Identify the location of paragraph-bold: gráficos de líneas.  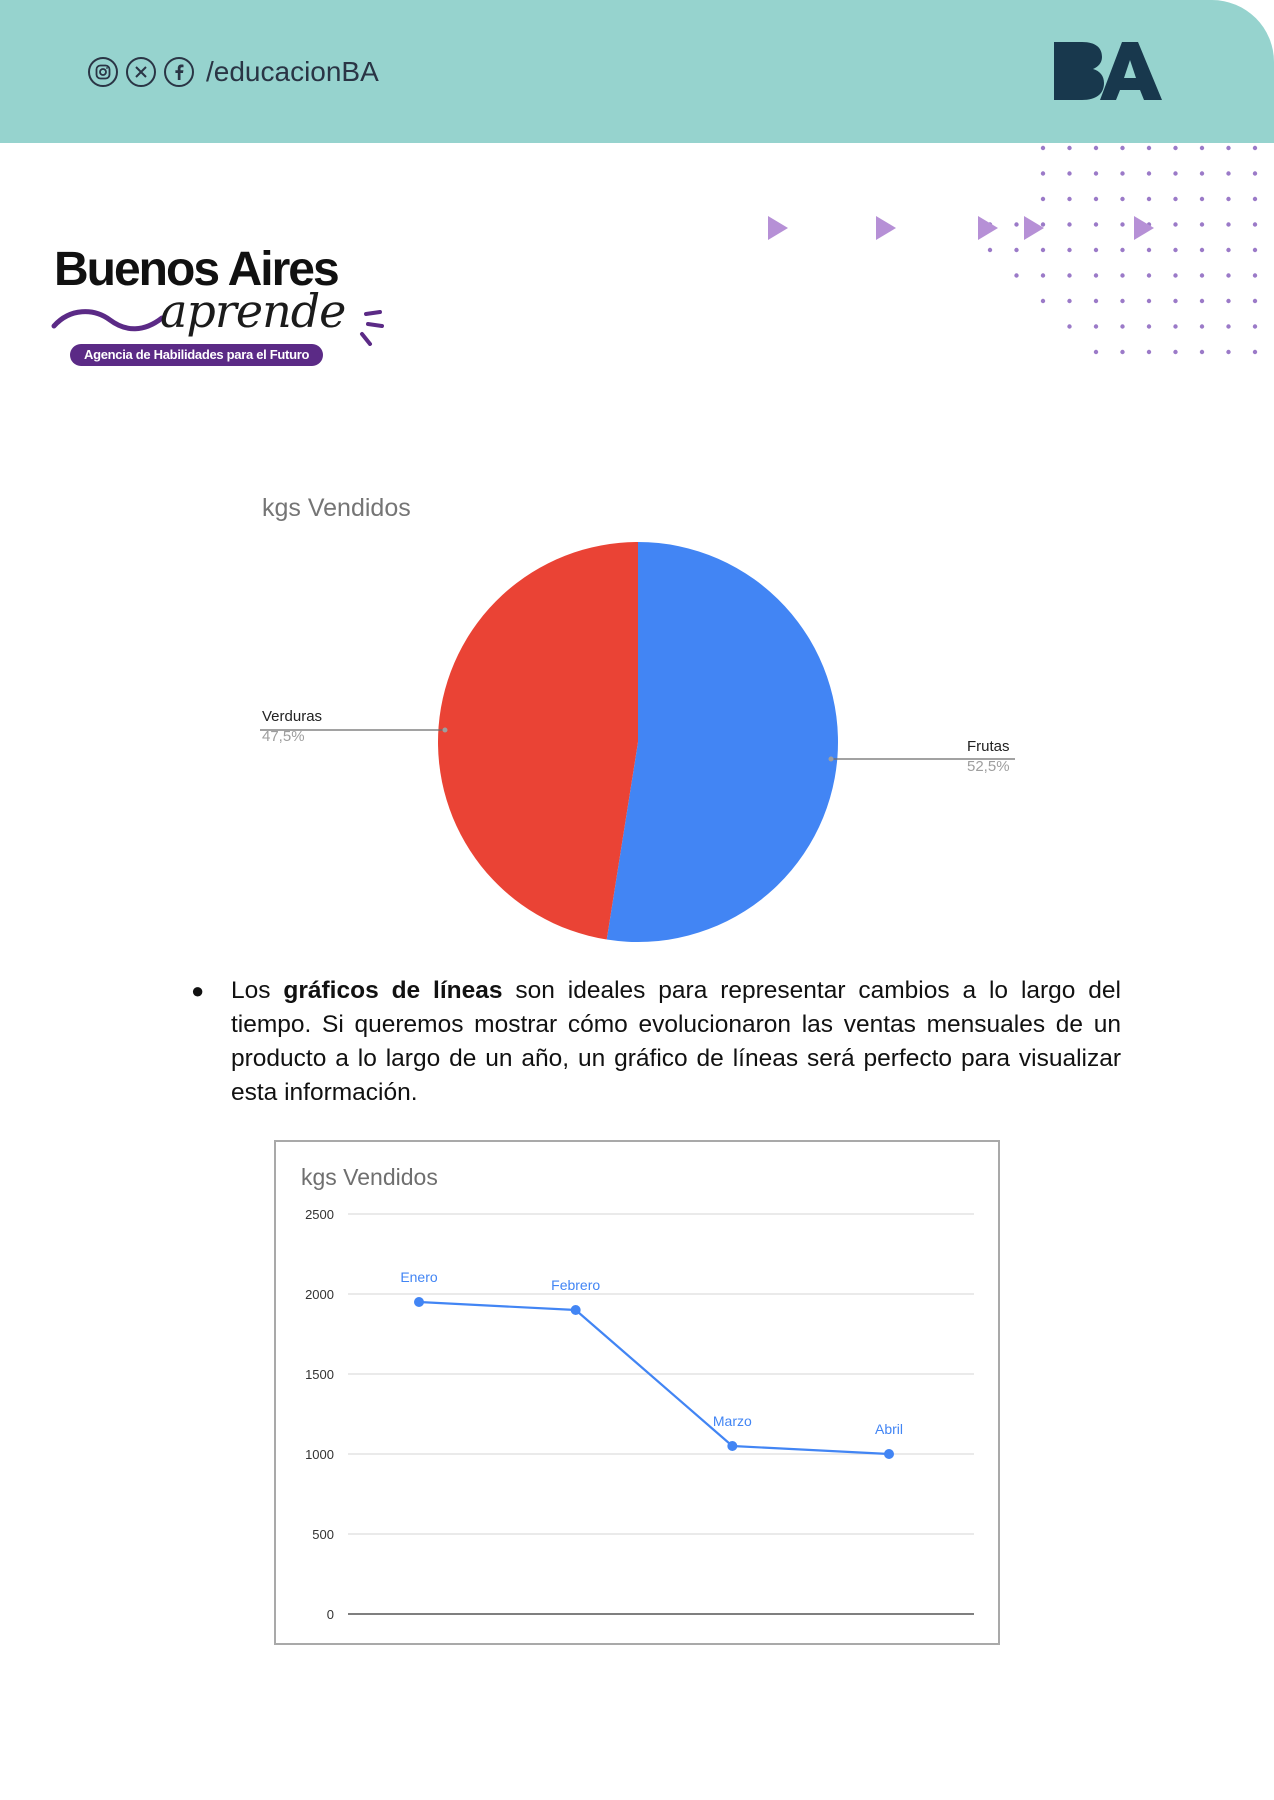
(393, 990).